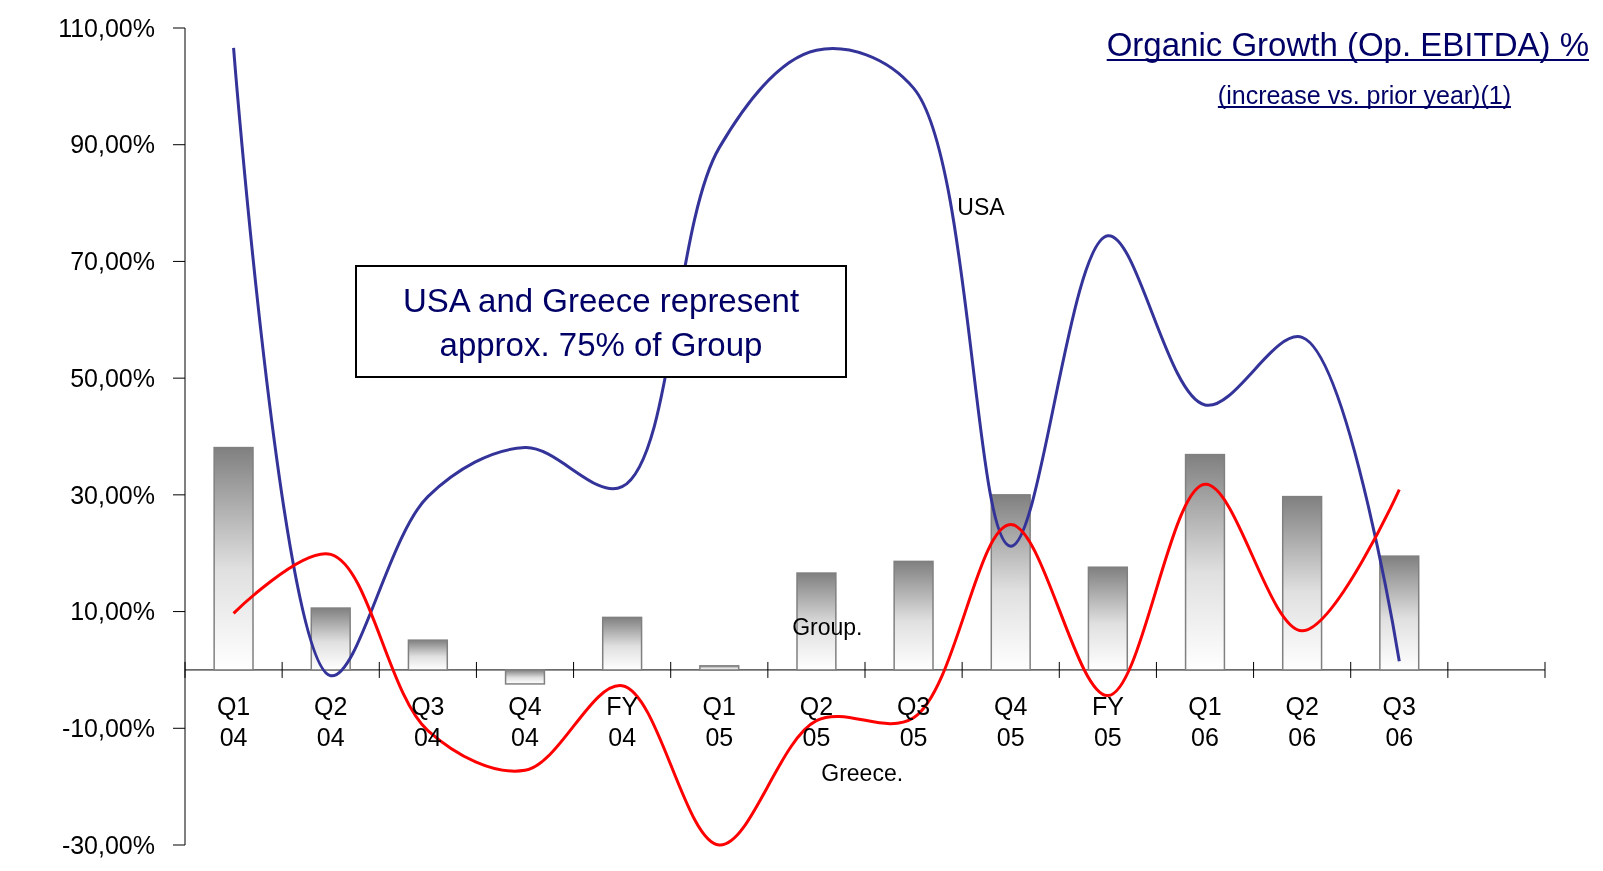 This screenshot has height=871, width=1603. Describe the element at coordinates (816, 721) in the screenshot. I see `x-tick-label: Q2 05` at that location.